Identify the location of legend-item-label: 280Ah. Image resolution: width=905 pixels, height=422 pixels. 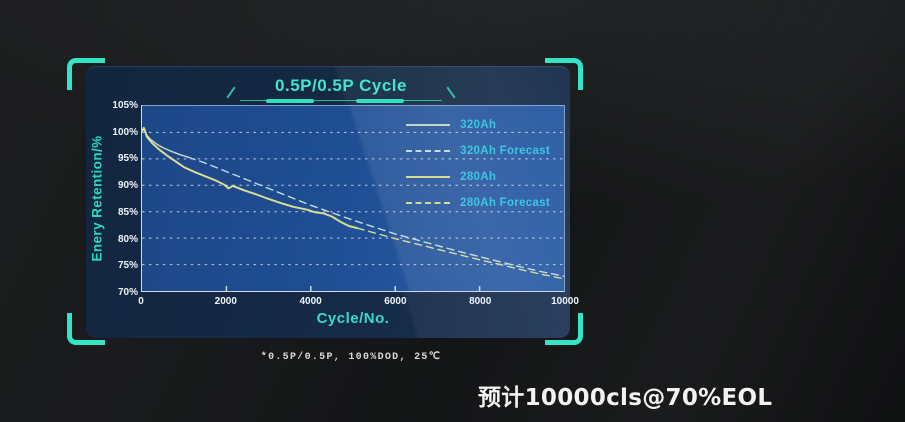
(478, 177).